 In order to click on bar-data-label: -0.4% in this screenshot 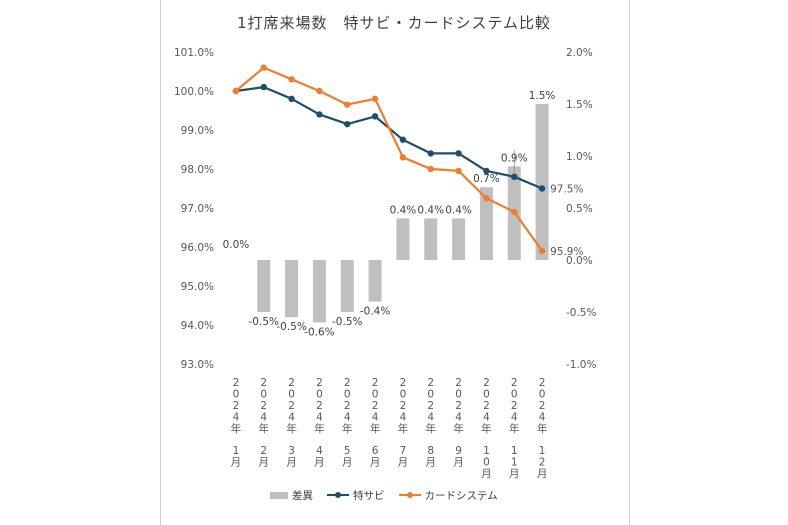, I will do `click(375, 312)`.